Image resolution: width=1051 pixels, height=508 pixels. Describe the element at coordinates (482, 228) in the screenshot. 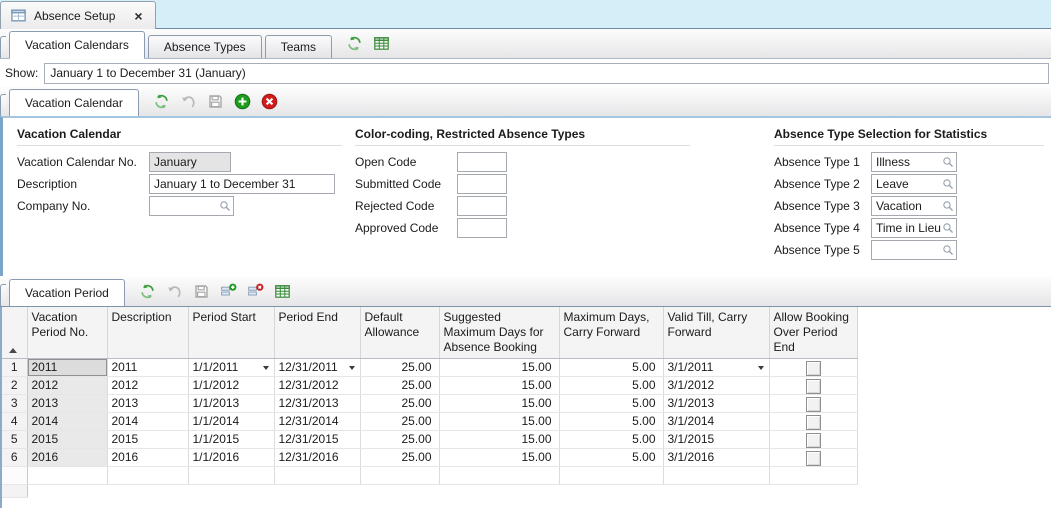

I see `approved-code-input` at that location.